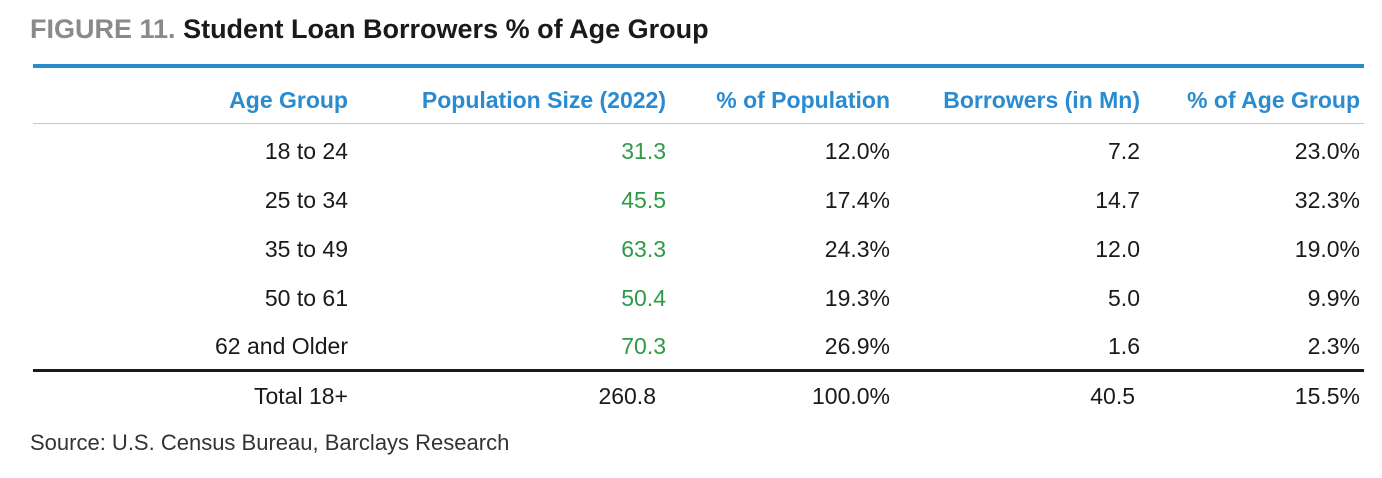 The height and width of the screenshot is (478, 1382). I want to click on cell-pct-age-group: 23.0%, so click(1327, 151).